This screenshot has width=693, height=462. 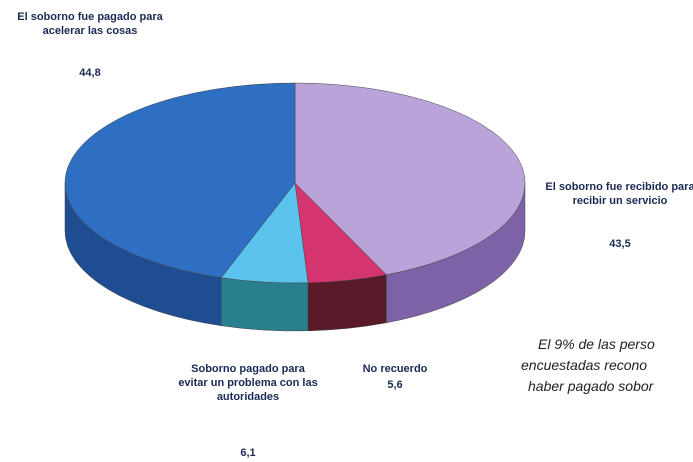 What do you see at coordinates (584, 365) in the screenshot?
I see `annotation: encuestadas recono` at bounding box center [584, 365].